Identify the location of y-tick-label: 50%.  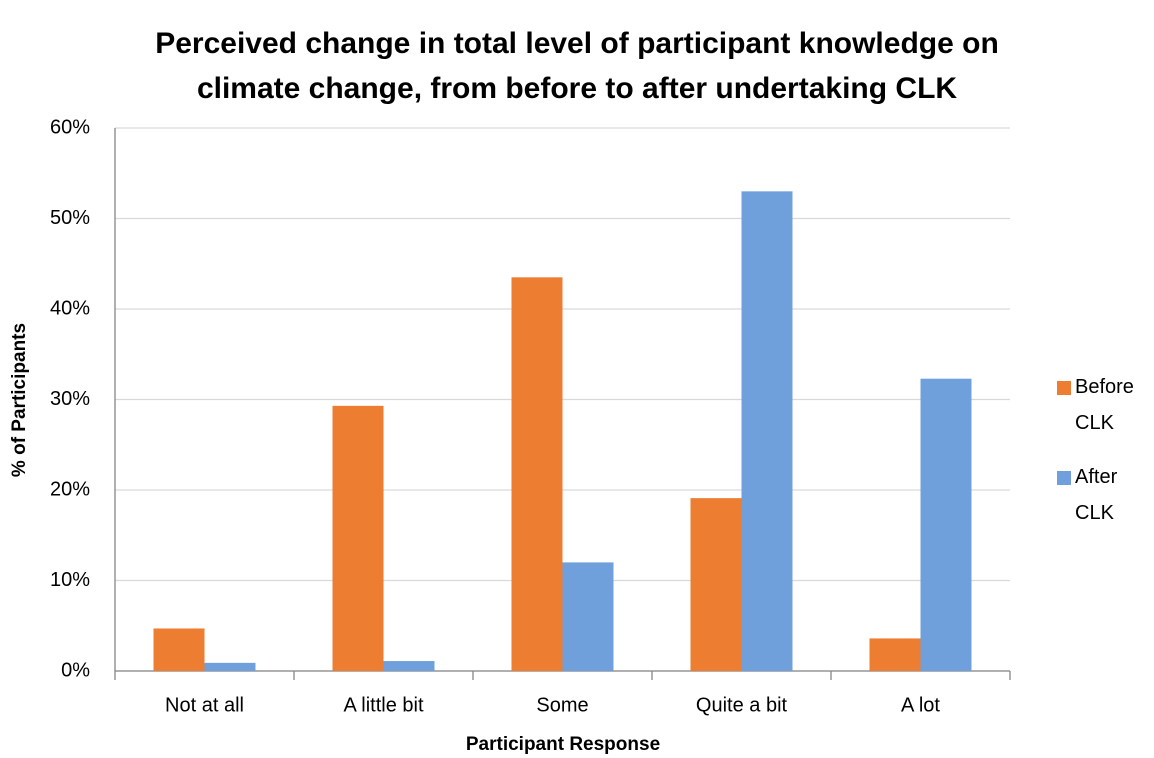
(70, 218).